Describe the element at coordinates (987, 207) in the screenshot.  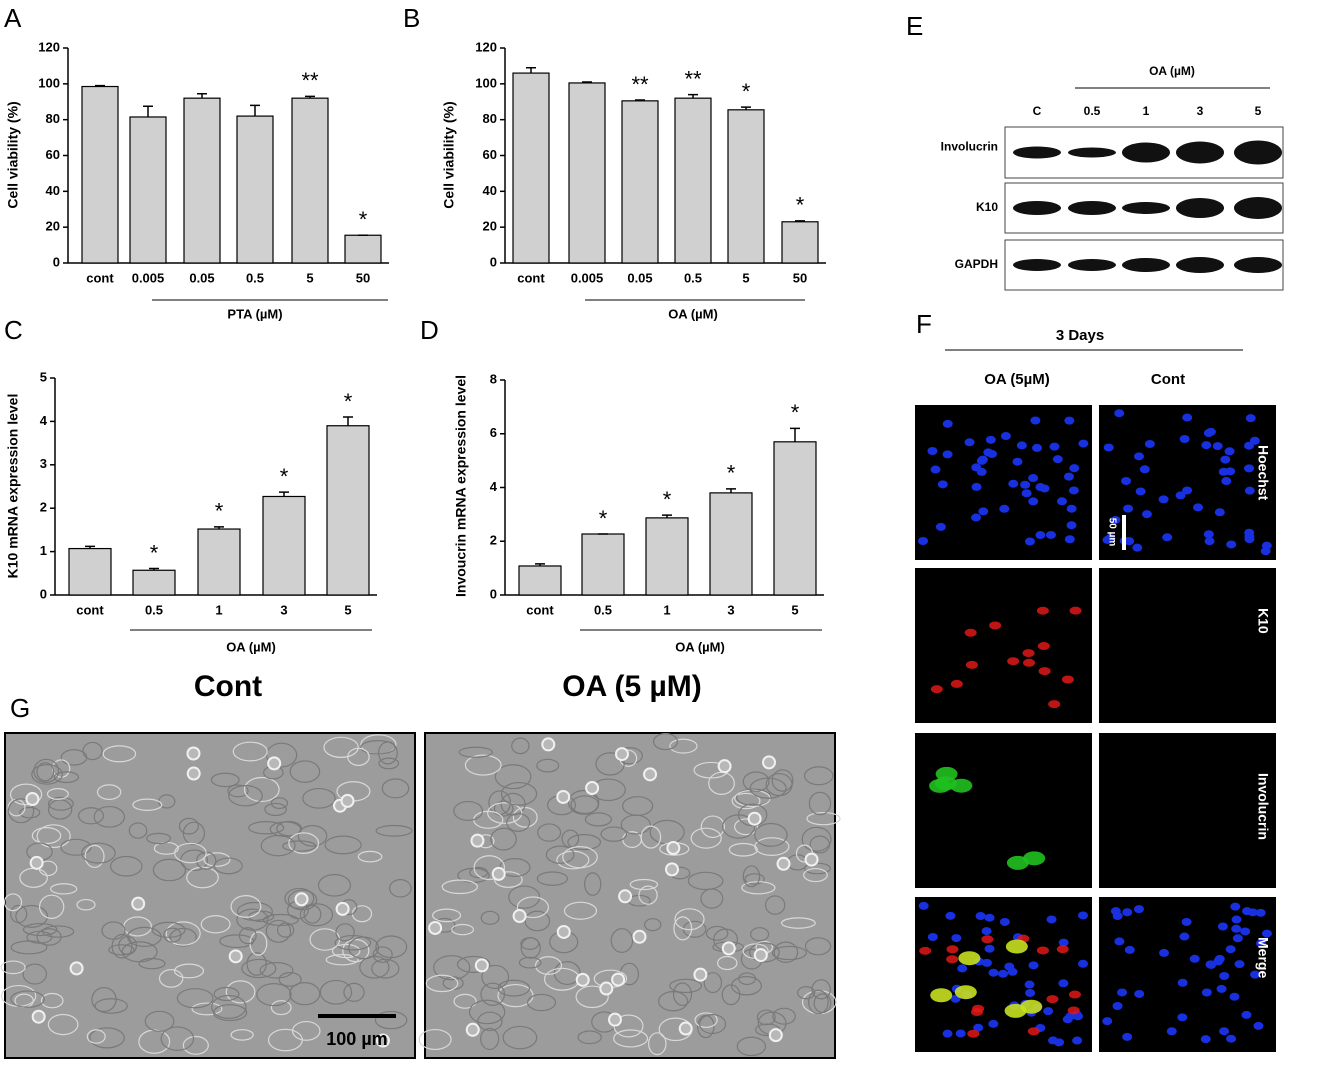
I see `blot-row-label: K10` at that location.